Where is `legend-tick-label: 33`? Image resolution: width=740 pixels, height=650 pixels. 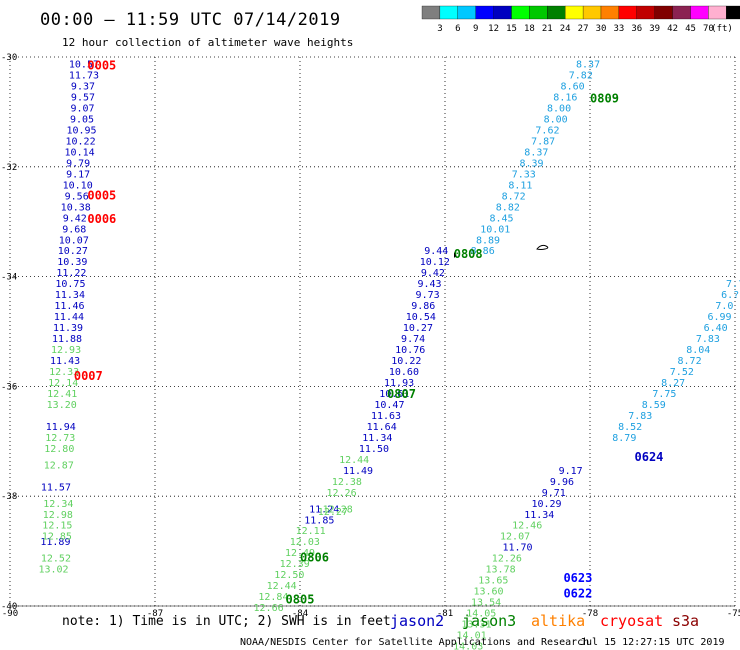
legend-tick-label: 33 is located at coordinates (618, 29).